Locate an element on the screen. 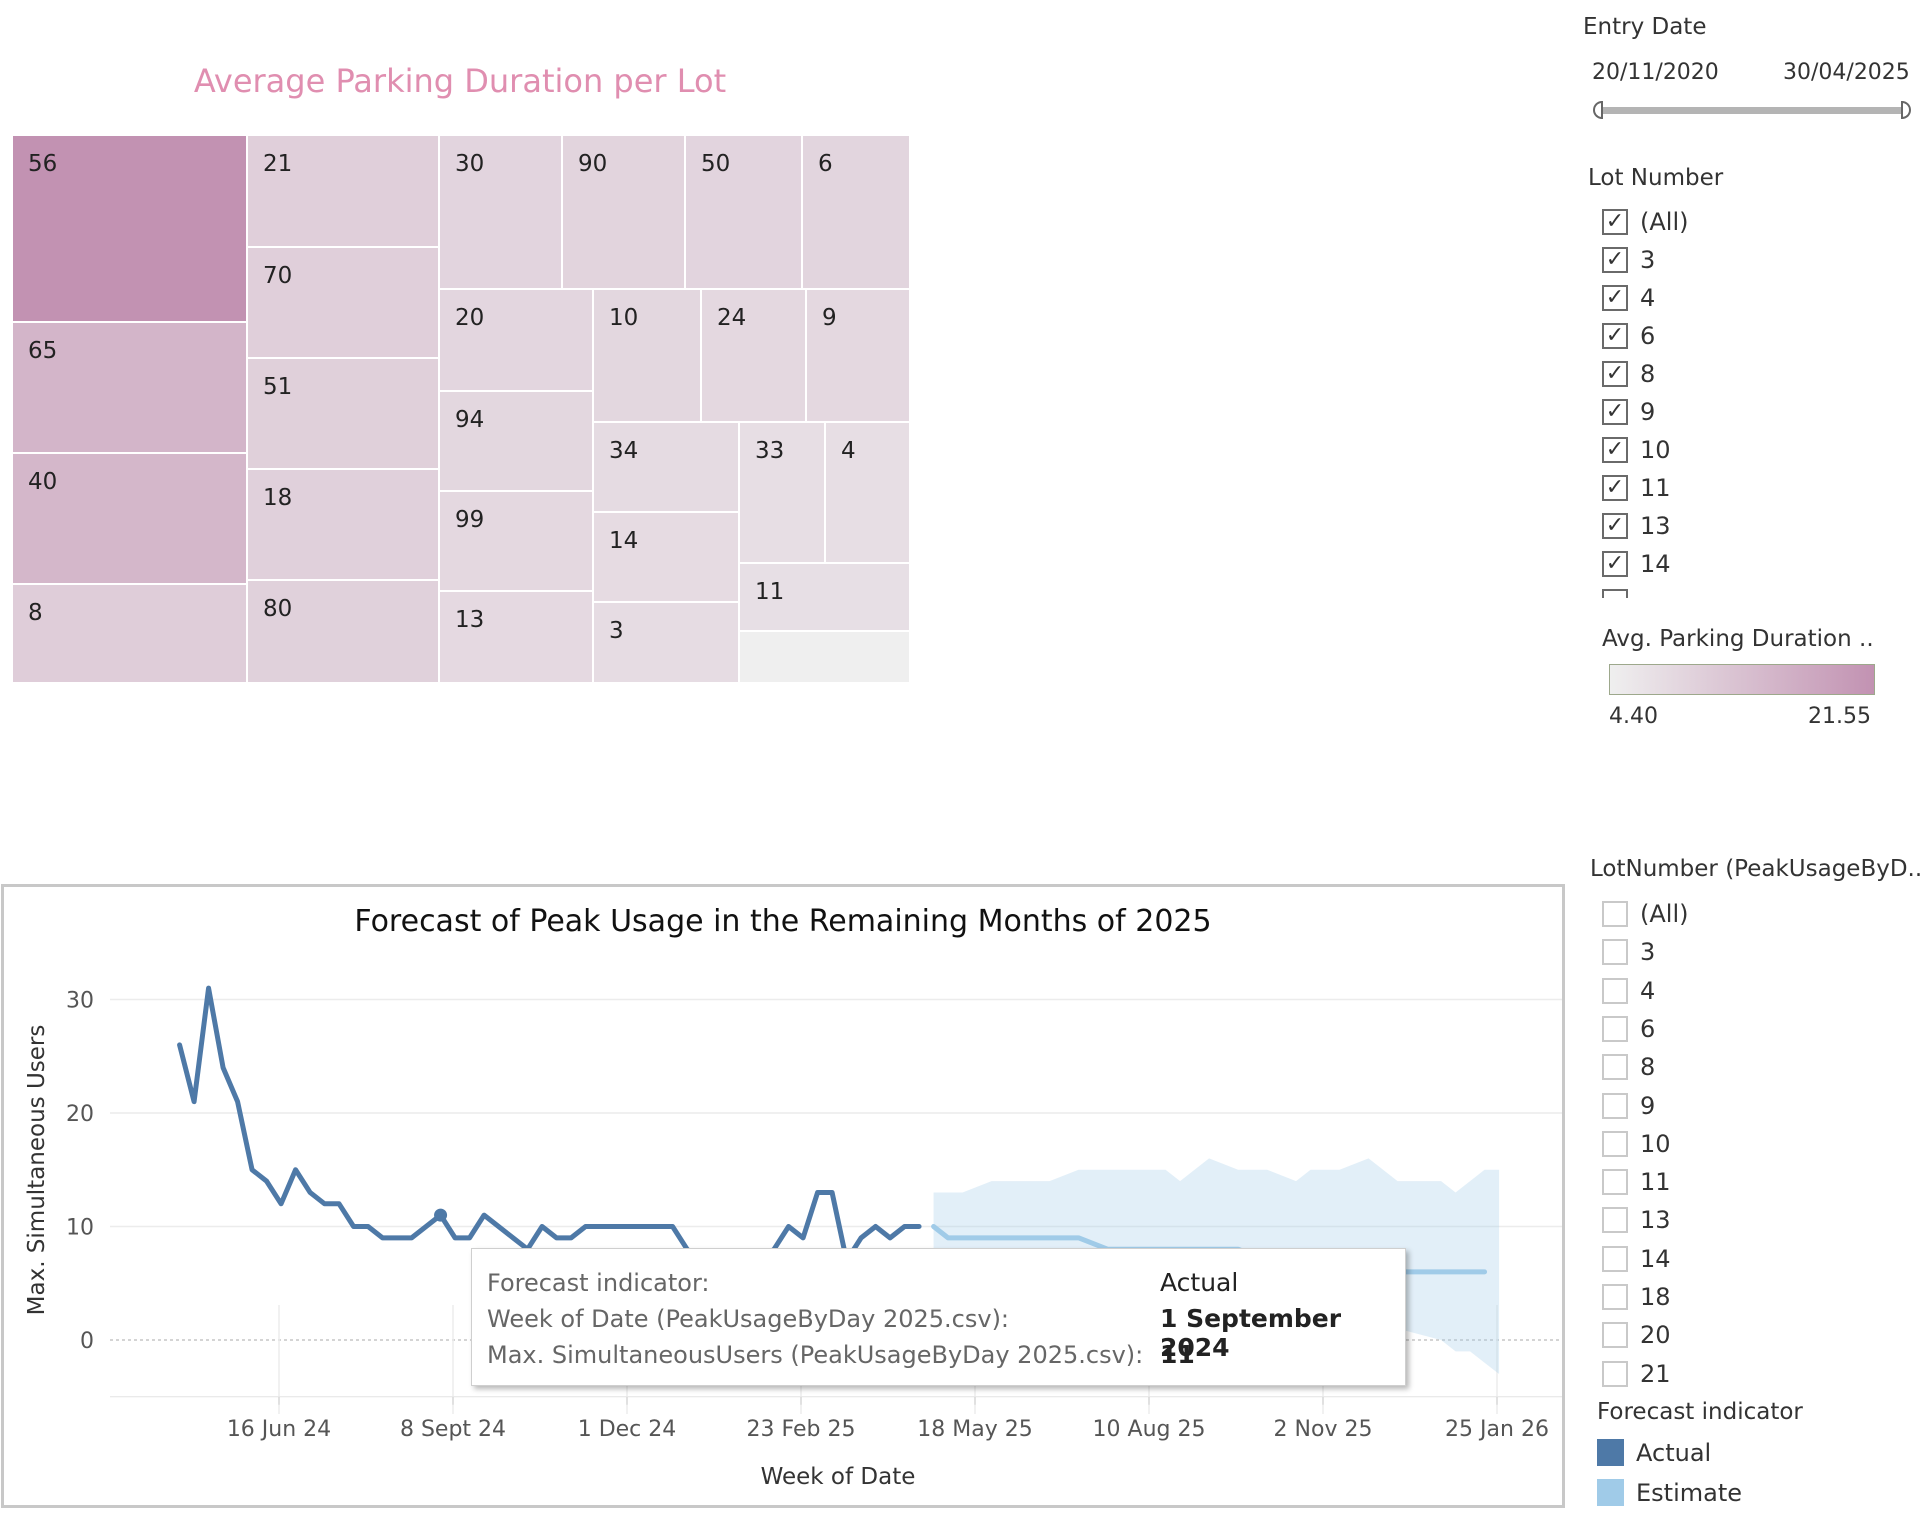  treemap-tile: 13 is located at coordinates (516, 637).